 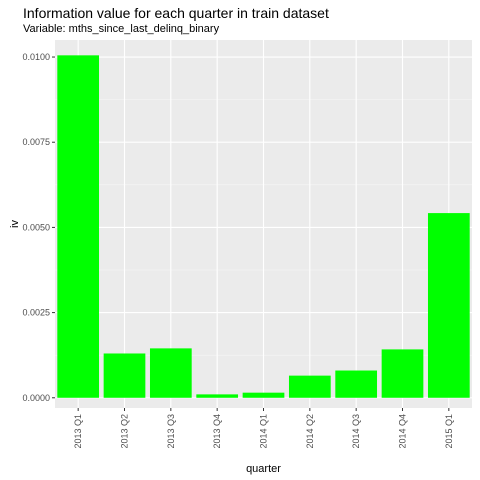 What do you see at coordinates (171, 431) in the screenshot?
I see `x-tick-label: 2013 Q3` at bounding box center [171, 431].